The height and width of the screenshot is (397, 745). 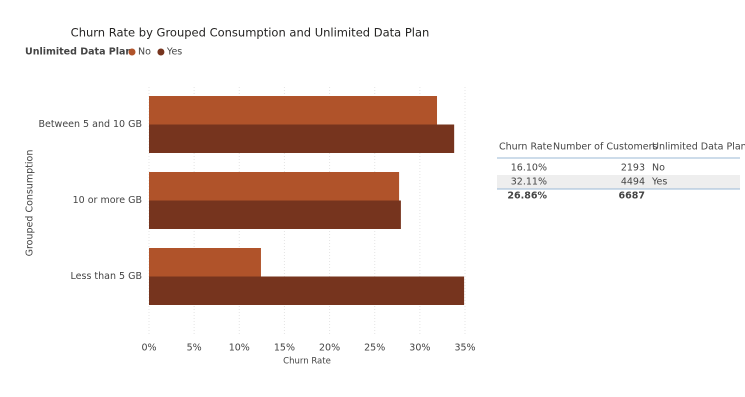 What do you see at coordinates (107, 200) in the screenshot?
I see `y-tick-label: 10 or more GB` at bounding box center [107, 200].